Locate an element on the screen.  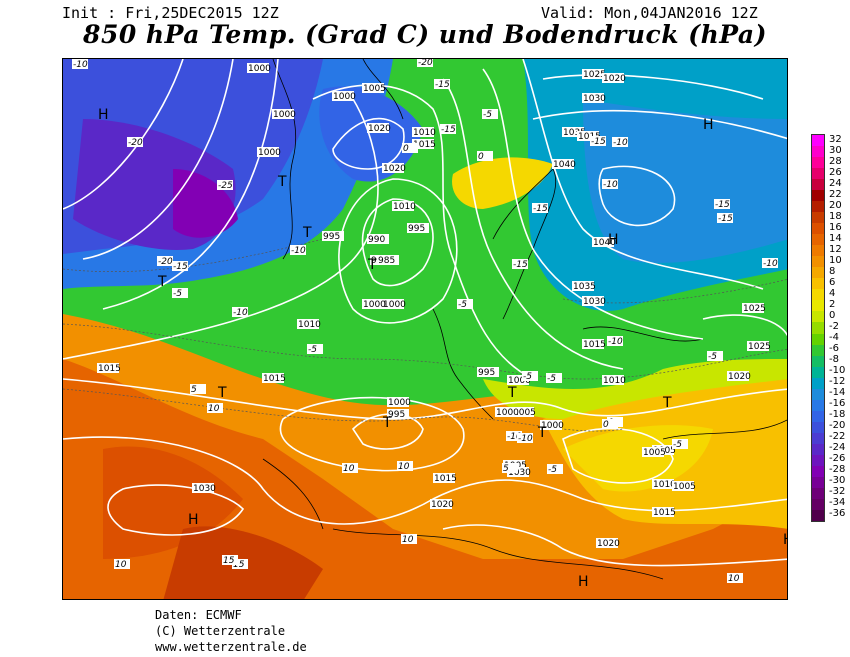
temp-field-scand-warm is located at coordinates (502, 183).